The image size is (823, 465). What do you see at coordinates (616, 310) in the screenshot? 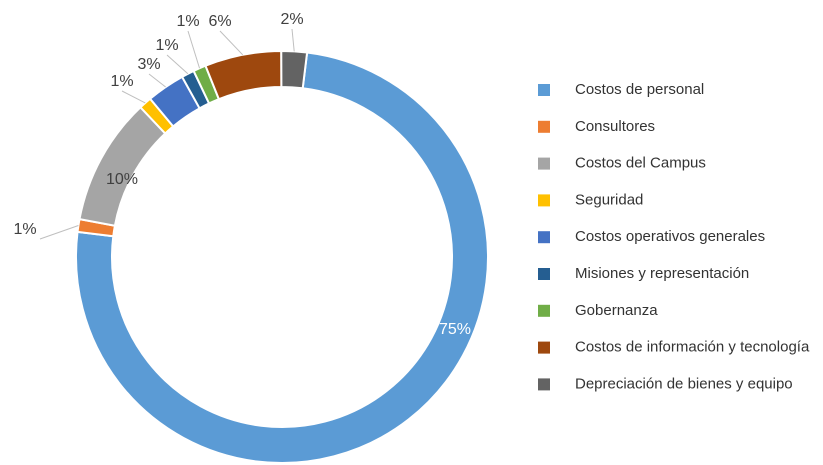
I see `legend-label: Gobernanza` at bounding box center [616, 310].